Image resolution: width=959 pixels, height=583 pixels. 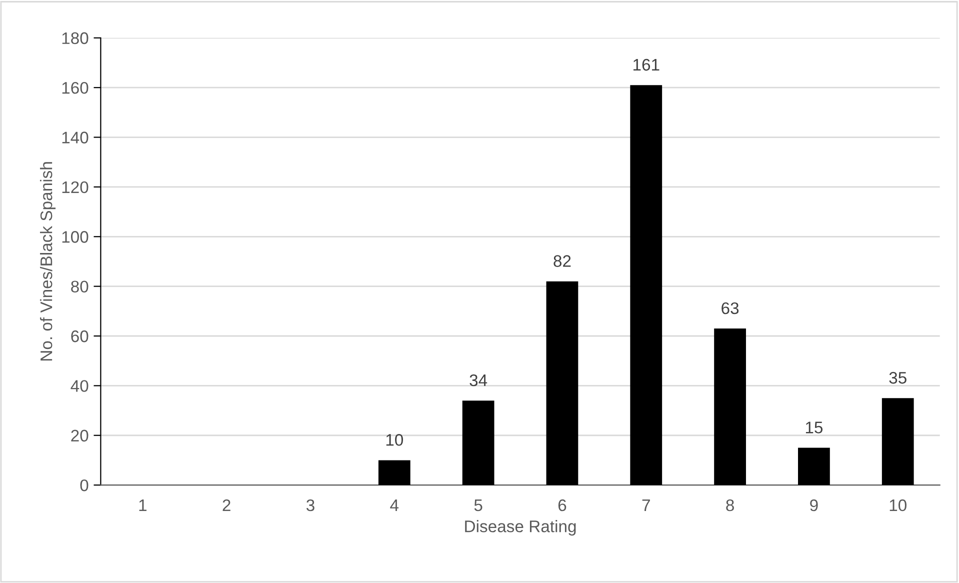 What do you see at coordinates (84, 485) in the screenshot?
I see `y-tick-label: 0` at bounding box center [84, 485].